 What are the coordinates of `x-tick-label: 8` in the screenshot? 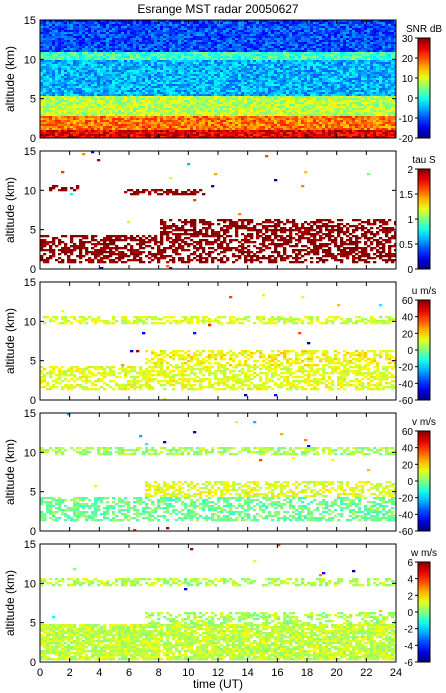 It's located at (159, 673).